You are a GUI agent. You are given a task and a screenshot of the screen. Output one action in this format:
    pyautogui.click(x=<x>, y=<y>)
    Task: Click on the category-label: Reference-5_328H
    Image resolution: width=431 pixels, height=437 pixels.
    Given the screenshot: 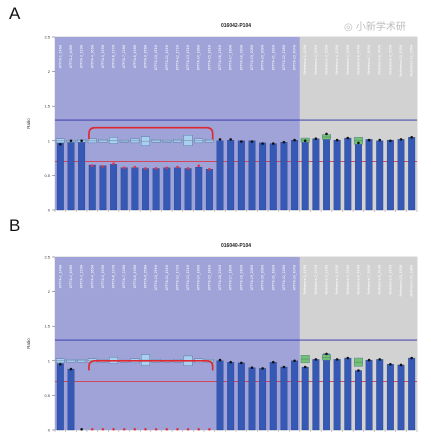 What is the action you would take?
    pyautogui.click(x=348, y=59)
    